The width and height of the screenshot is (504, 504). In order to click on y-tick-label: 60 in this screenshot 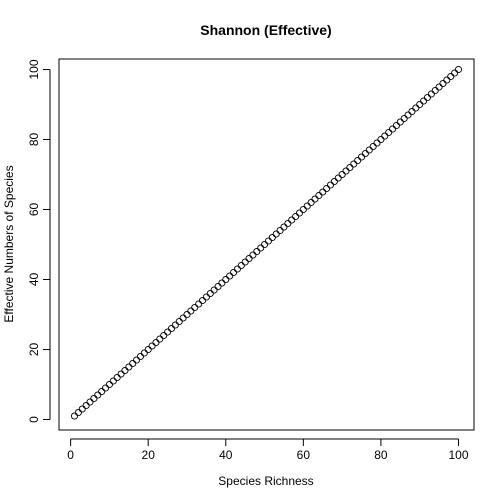, I will do `click(34, 210)`.